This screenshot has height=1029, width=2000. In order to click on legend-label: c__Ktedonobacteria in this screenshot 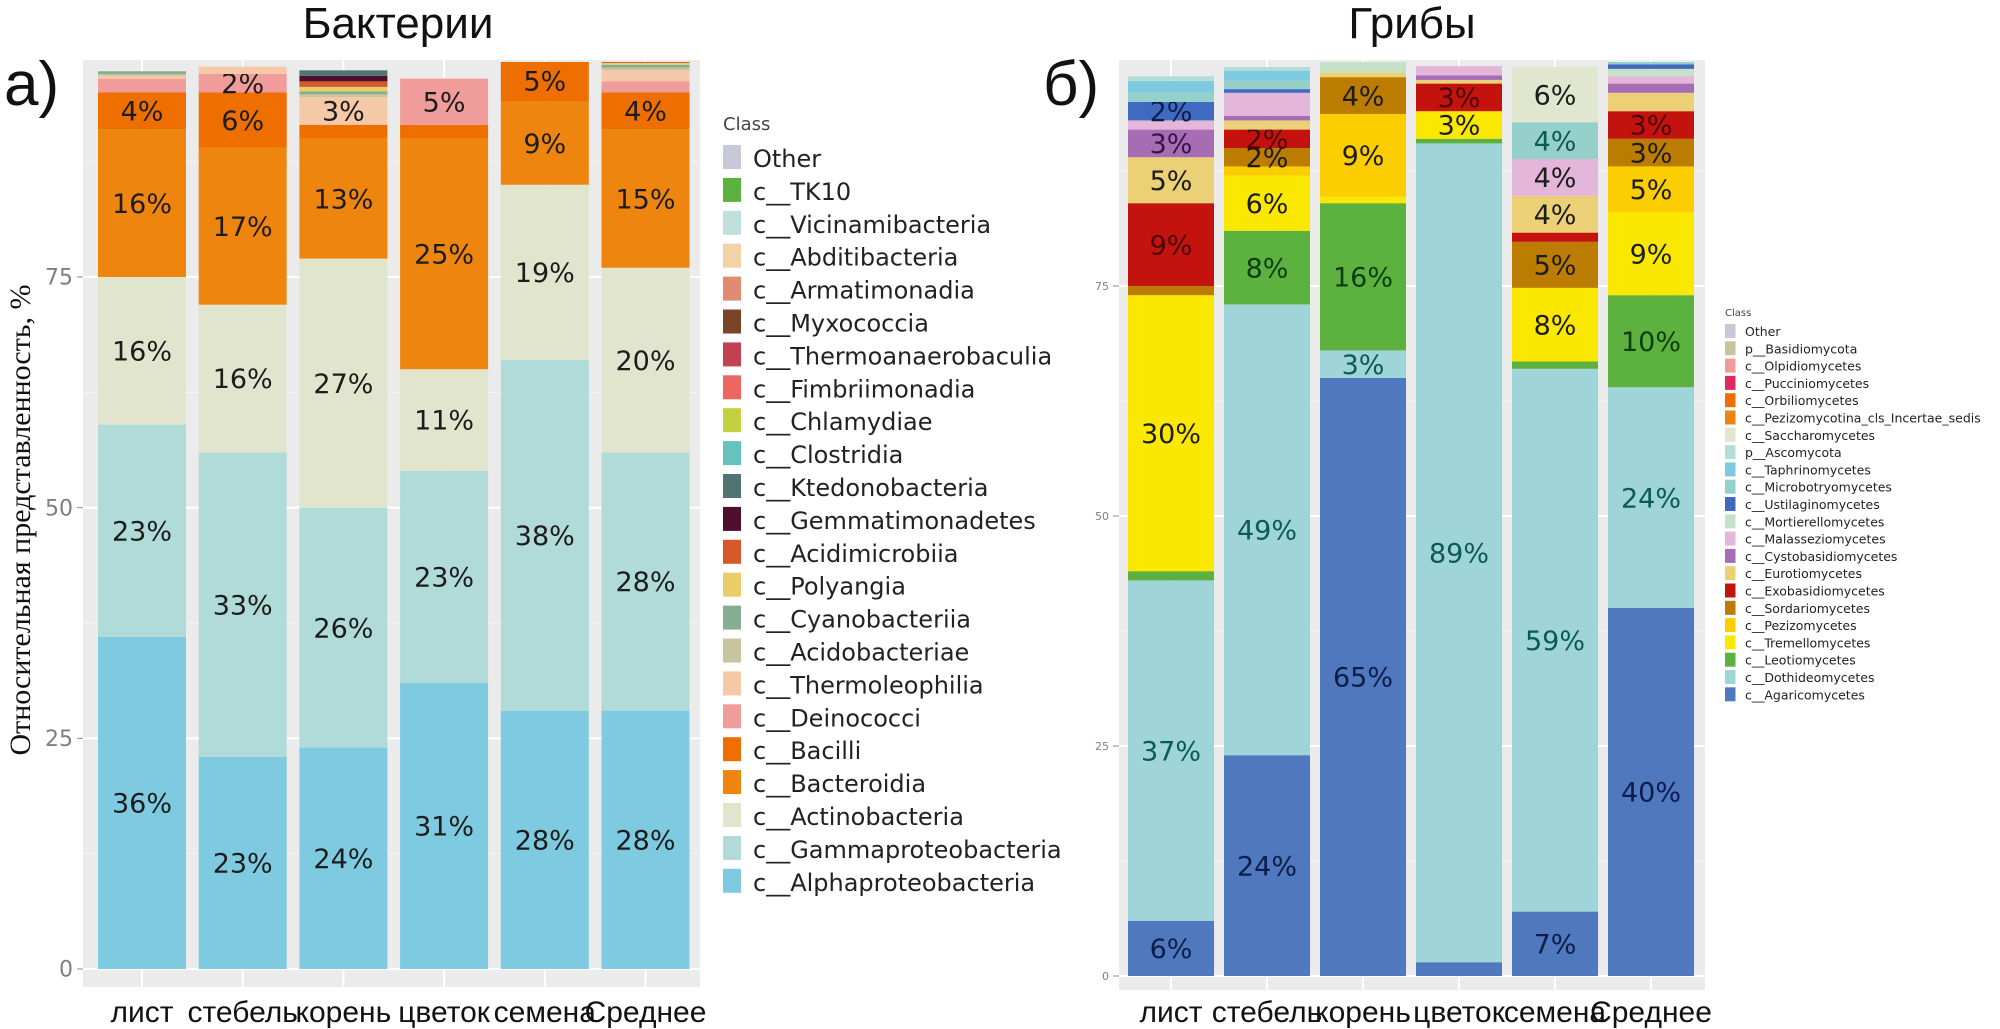, I will do `click(870, 488)`.